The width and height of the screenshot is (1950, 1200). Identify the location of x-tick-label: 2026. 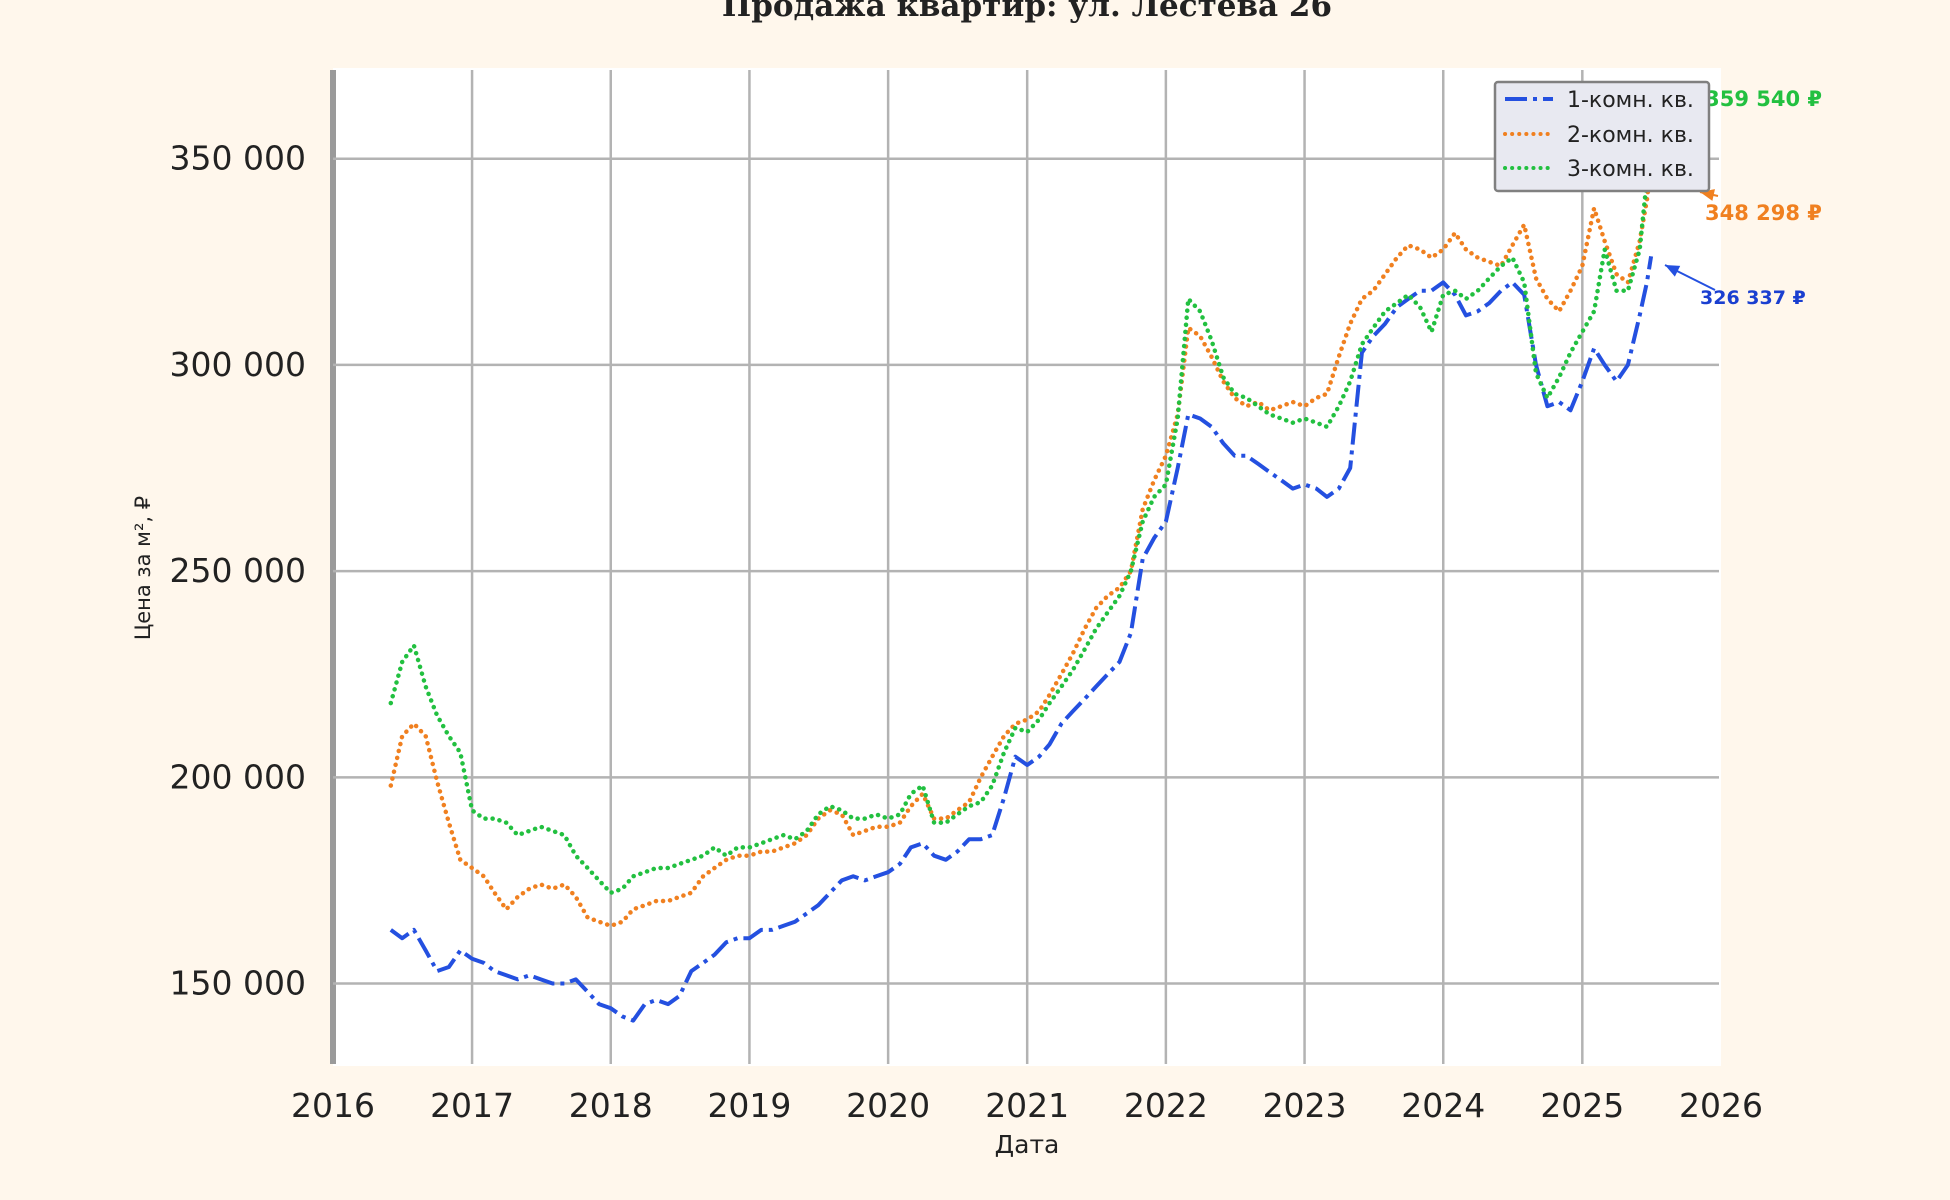
(1721, 1105).